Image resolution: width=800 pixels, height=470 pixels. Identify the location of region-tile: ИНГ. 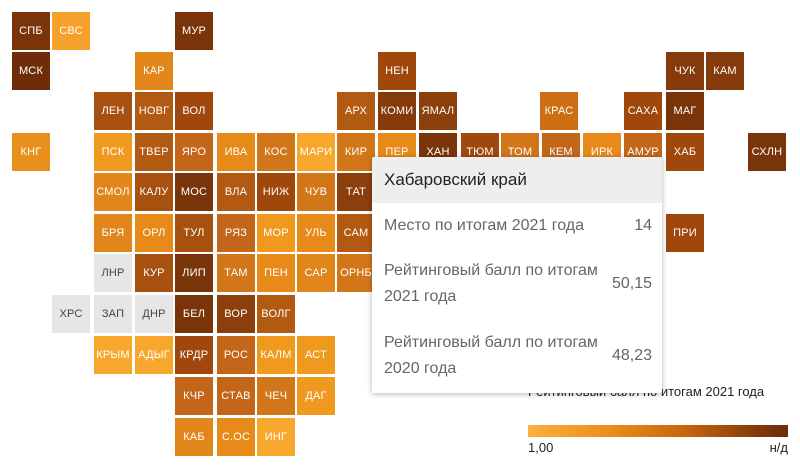
(276, 437).